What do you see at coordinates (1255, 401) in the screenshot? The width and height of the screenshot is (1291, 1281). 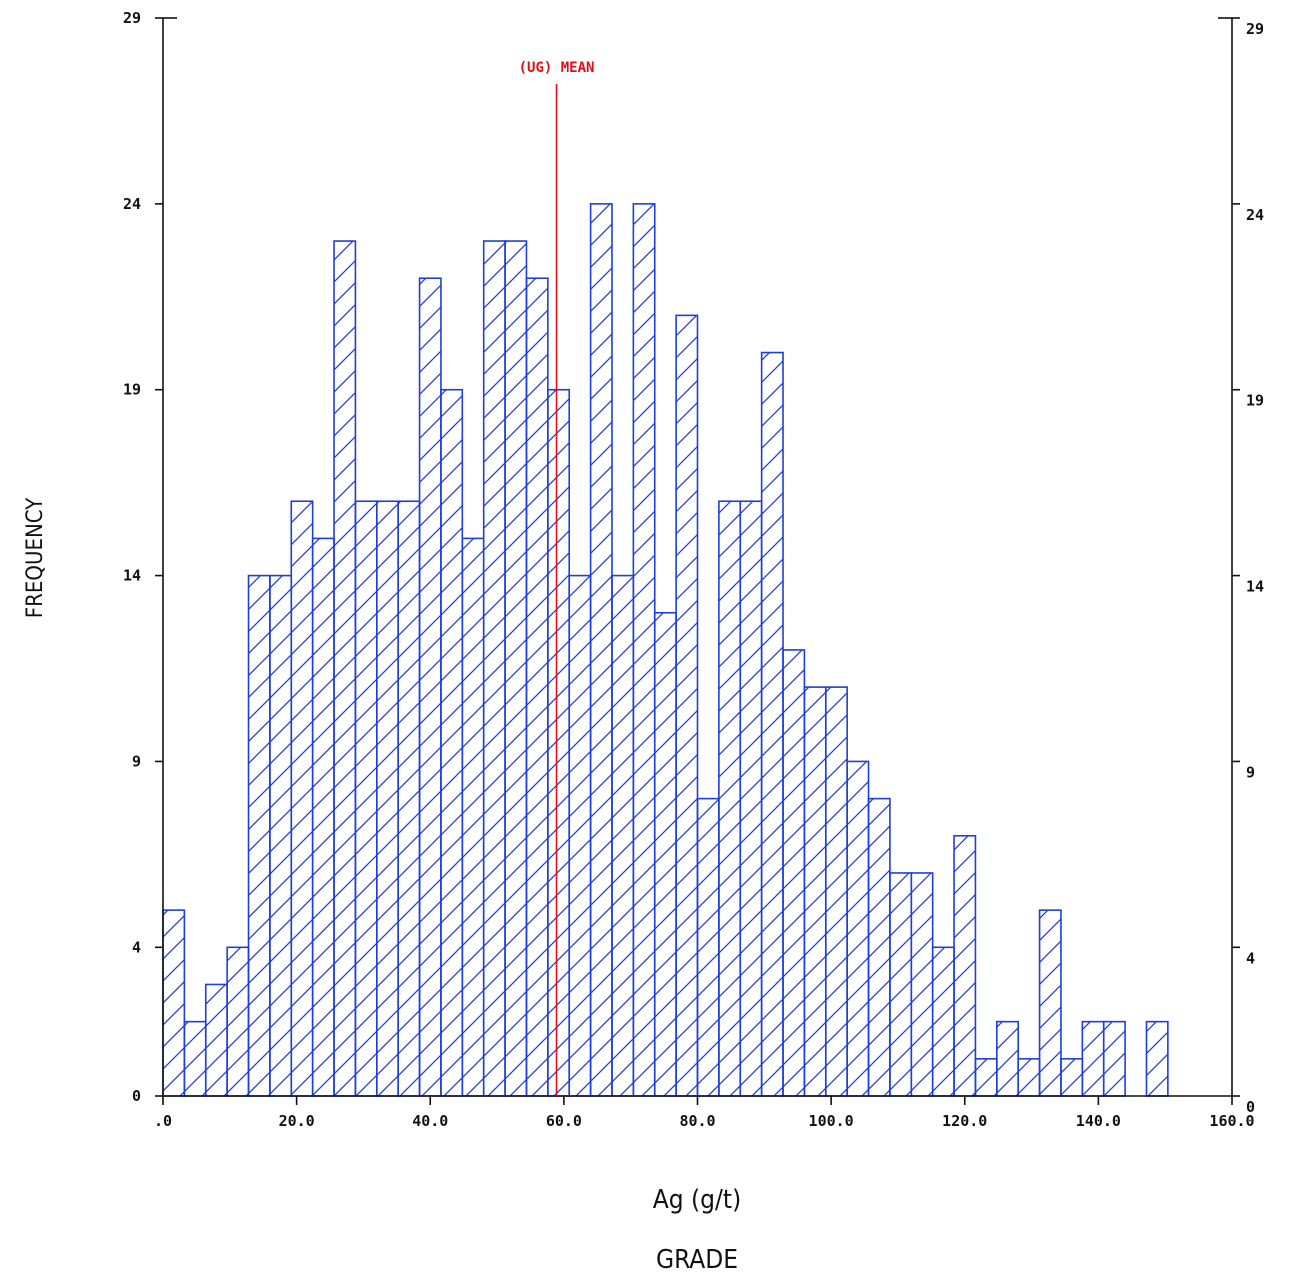 I see `y-tick-label-right: 19` at bounding box center [1255, 401].